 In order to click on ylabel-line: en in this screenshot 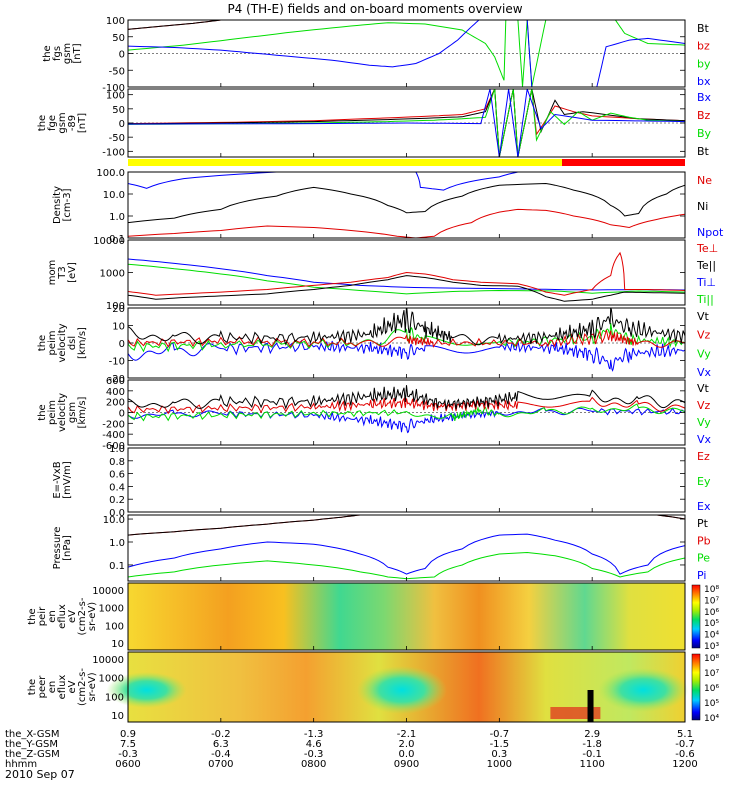, I will do `click(52, 616)`.